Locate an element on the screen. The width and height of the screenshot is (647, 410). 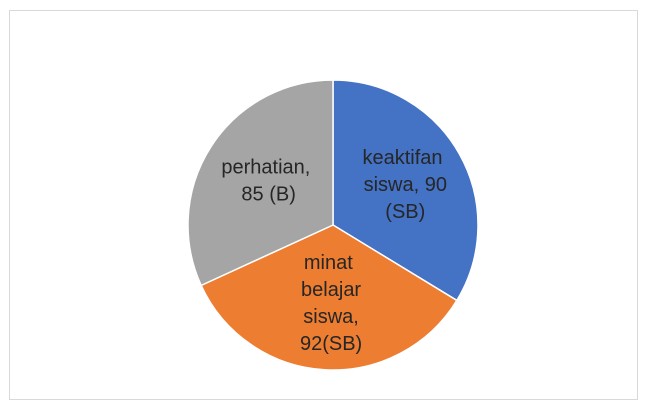
data-label: perhatian, 85 (B) is located at coordinates (265, 181).